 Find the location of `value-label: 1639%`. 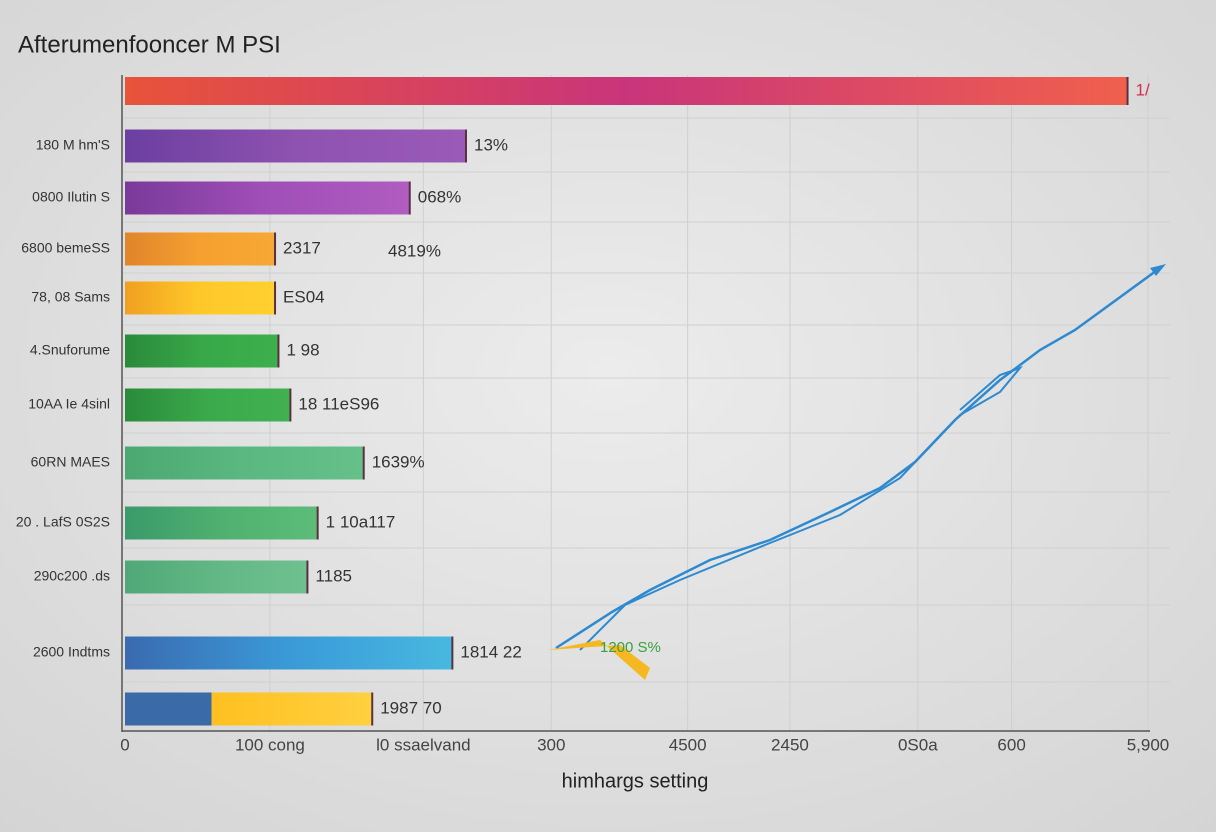

value-label: 1639% is located at coordinates (398, 461).